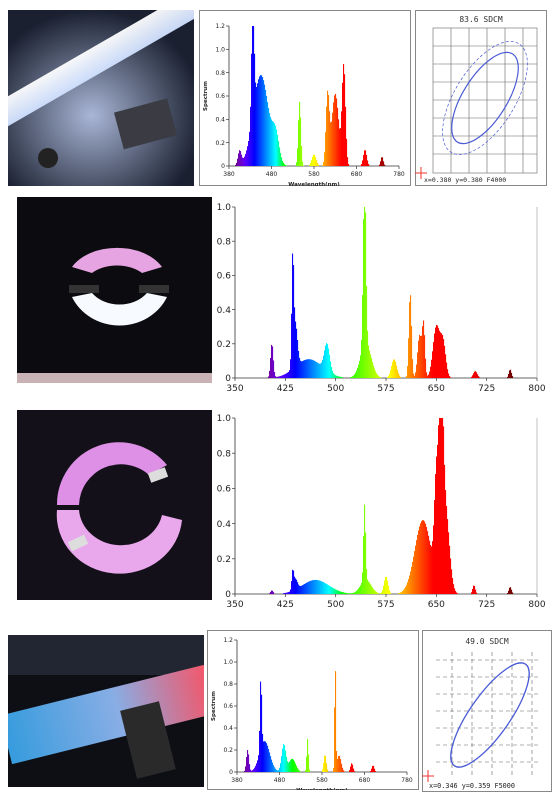 The height and width of the screenshot is (800, 559). What do you see at coordinates (322, 780) in the screenshot?
I see `x-tick-label: 580` at bounding box center [322, 780].